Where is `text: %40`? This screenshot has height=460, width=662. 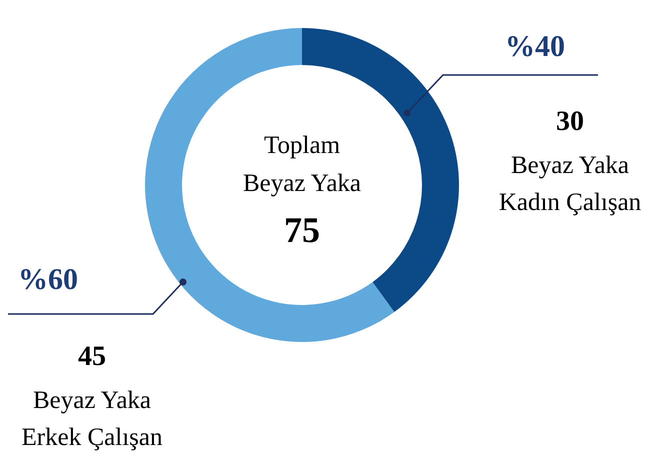 text: %40 is located at coordinates (535, 46).